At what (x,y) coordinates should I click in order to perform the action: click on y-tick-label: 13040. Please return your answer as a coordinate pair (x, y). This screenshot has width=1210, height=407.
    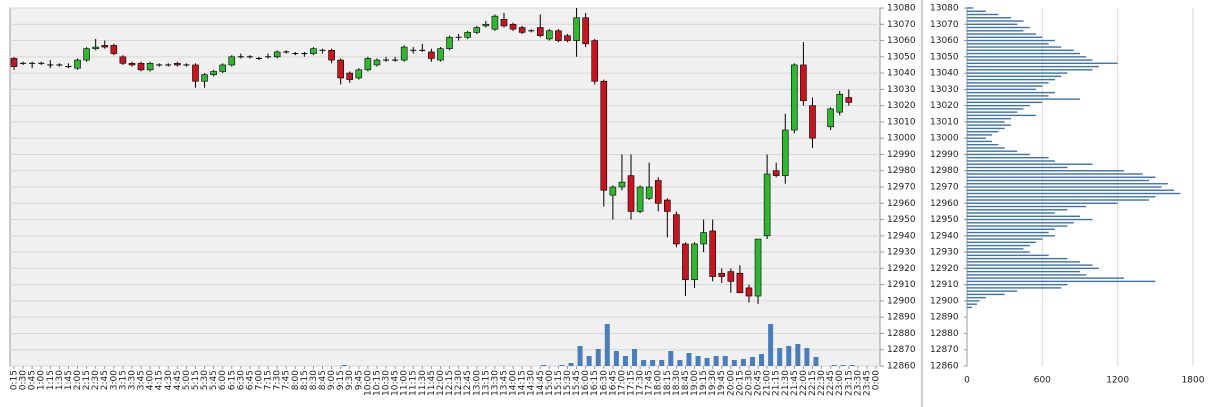
    Looking at the image, I should click on (944, 74).